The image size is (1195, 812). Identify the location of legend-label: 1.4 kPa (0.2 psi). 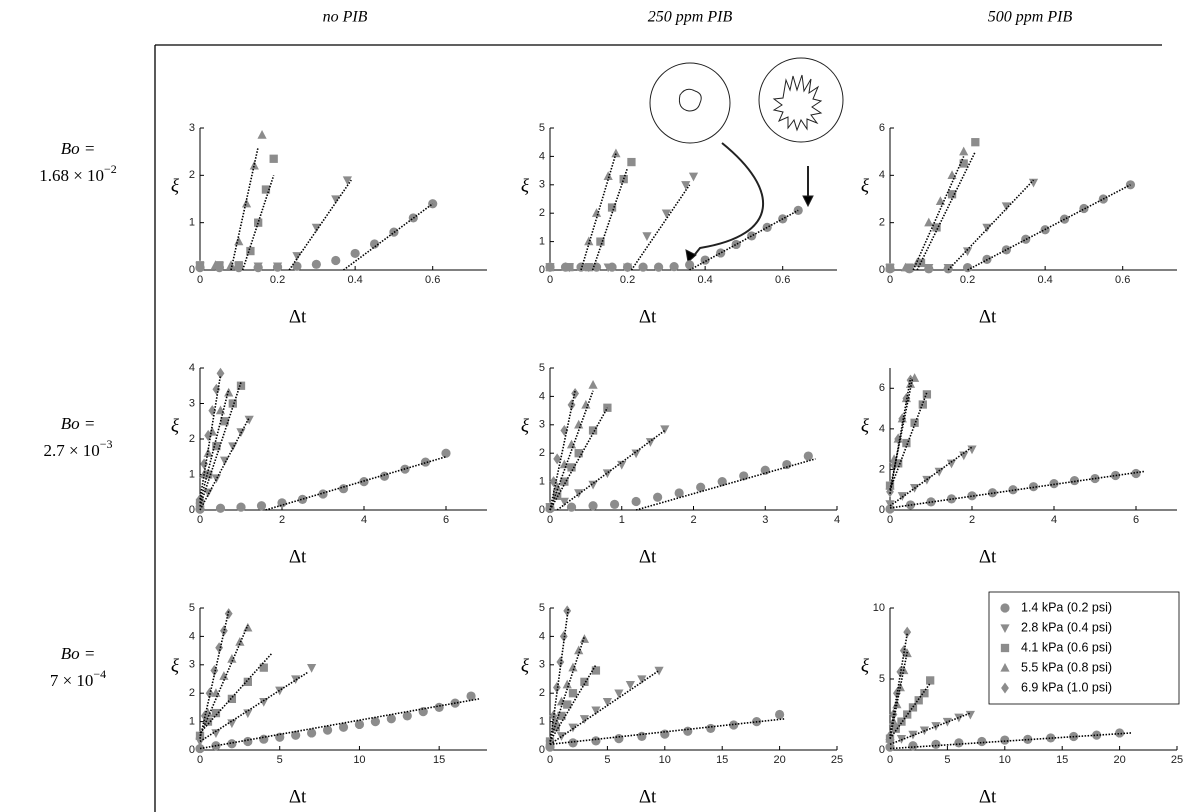
(1066, 607).